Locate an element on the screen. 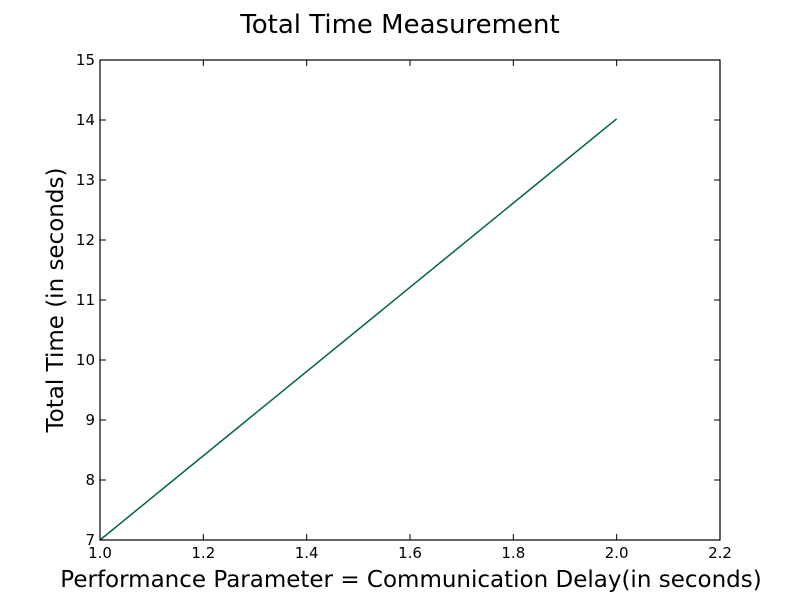  y-axis-label: Total Time (in seconds) is located at coordinates (56, 301).